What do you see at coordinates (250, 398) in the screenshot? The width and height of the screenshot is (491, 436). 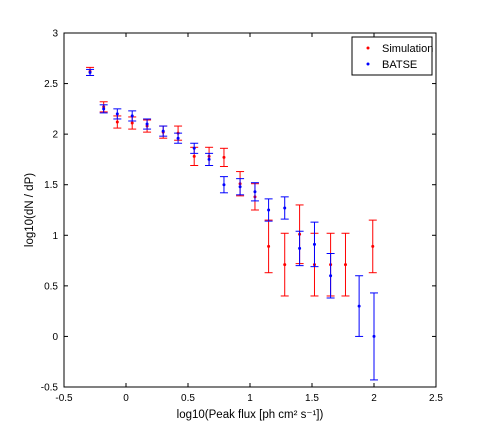 I see `x-tick-label: 1` at bounding box center [250, 398].